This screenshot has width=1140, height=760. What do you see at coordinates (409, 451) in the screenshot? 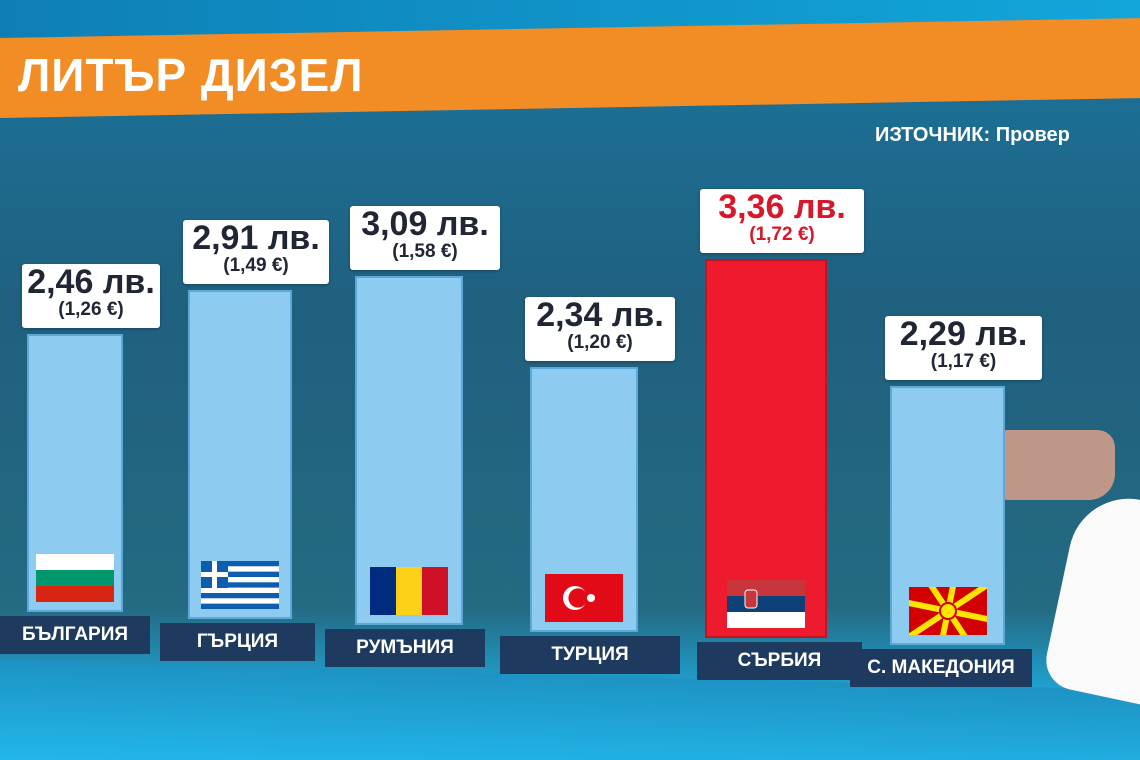
I see `bar-romania` at bounding box center [409, 451].